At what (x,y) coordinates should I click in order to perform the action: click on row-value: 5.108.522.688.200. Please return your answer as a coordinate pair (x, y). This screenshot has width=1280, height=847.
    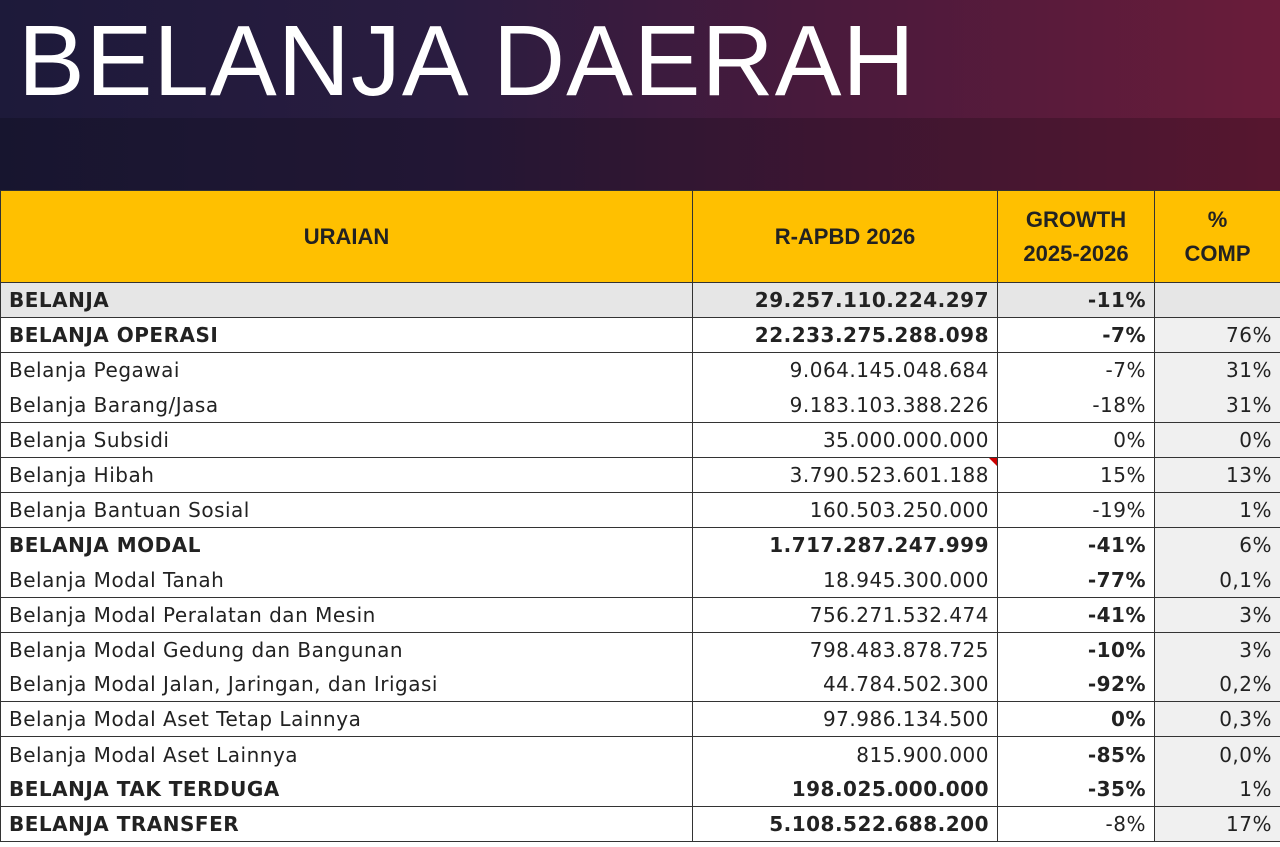
    Looking at the image, I should click on (845, 824).